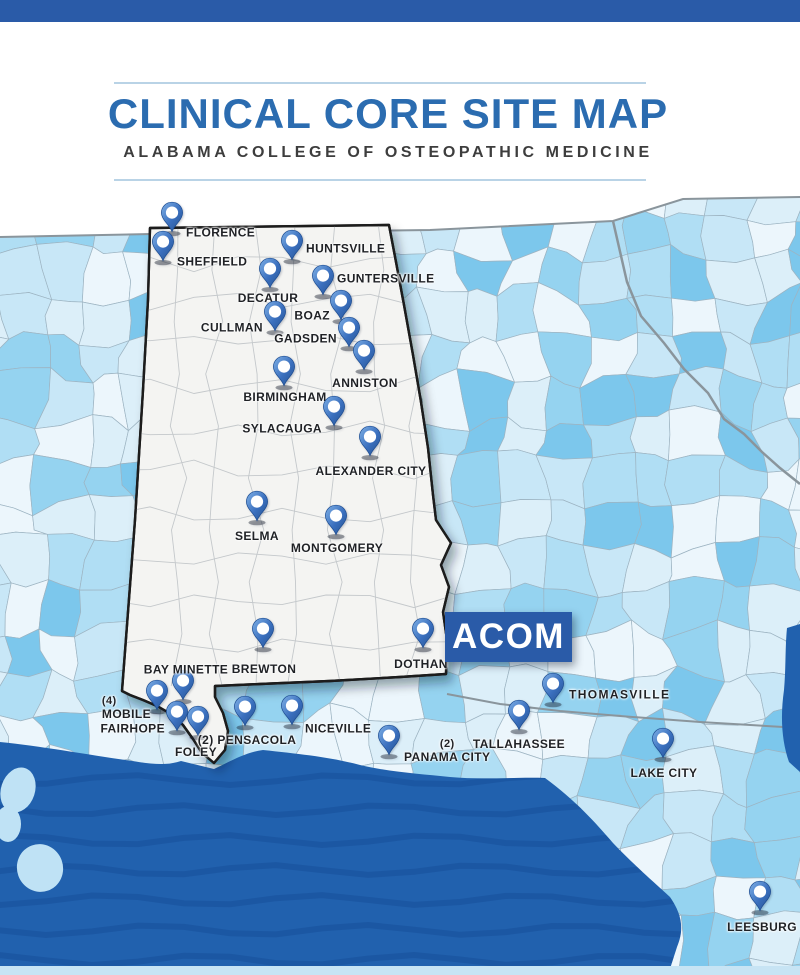  I want to click on map-pin-decatur, so click(270, 277).